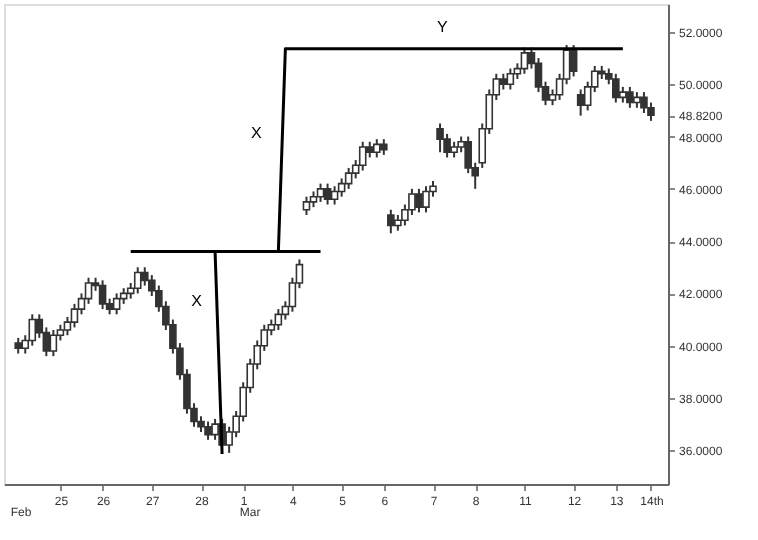 This screenshot has height=540, width=758. What do you see at coordinates (442, 27) in the screenshot?
I see `annotation: Y` at bounding box center [442, 27].